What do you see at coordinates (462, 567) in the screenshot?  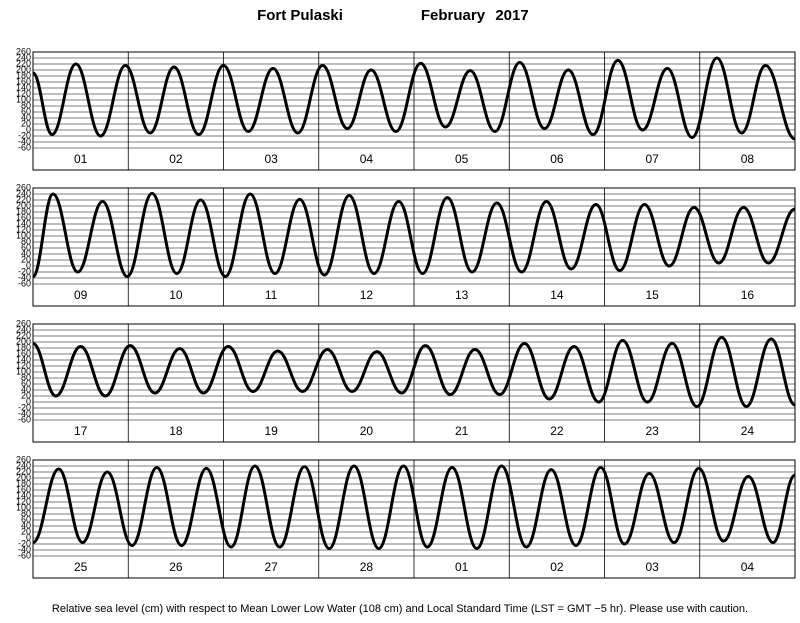 I see `day-label: 01` at bounding box center [462, 567].